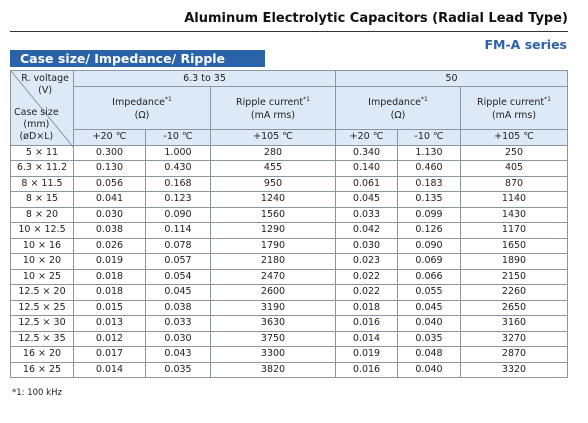  What do you see at coordinates (42, 230) in the screenshot?
I see `case-size-cell: 10 × 12.5` at bounding box center [42, 230].